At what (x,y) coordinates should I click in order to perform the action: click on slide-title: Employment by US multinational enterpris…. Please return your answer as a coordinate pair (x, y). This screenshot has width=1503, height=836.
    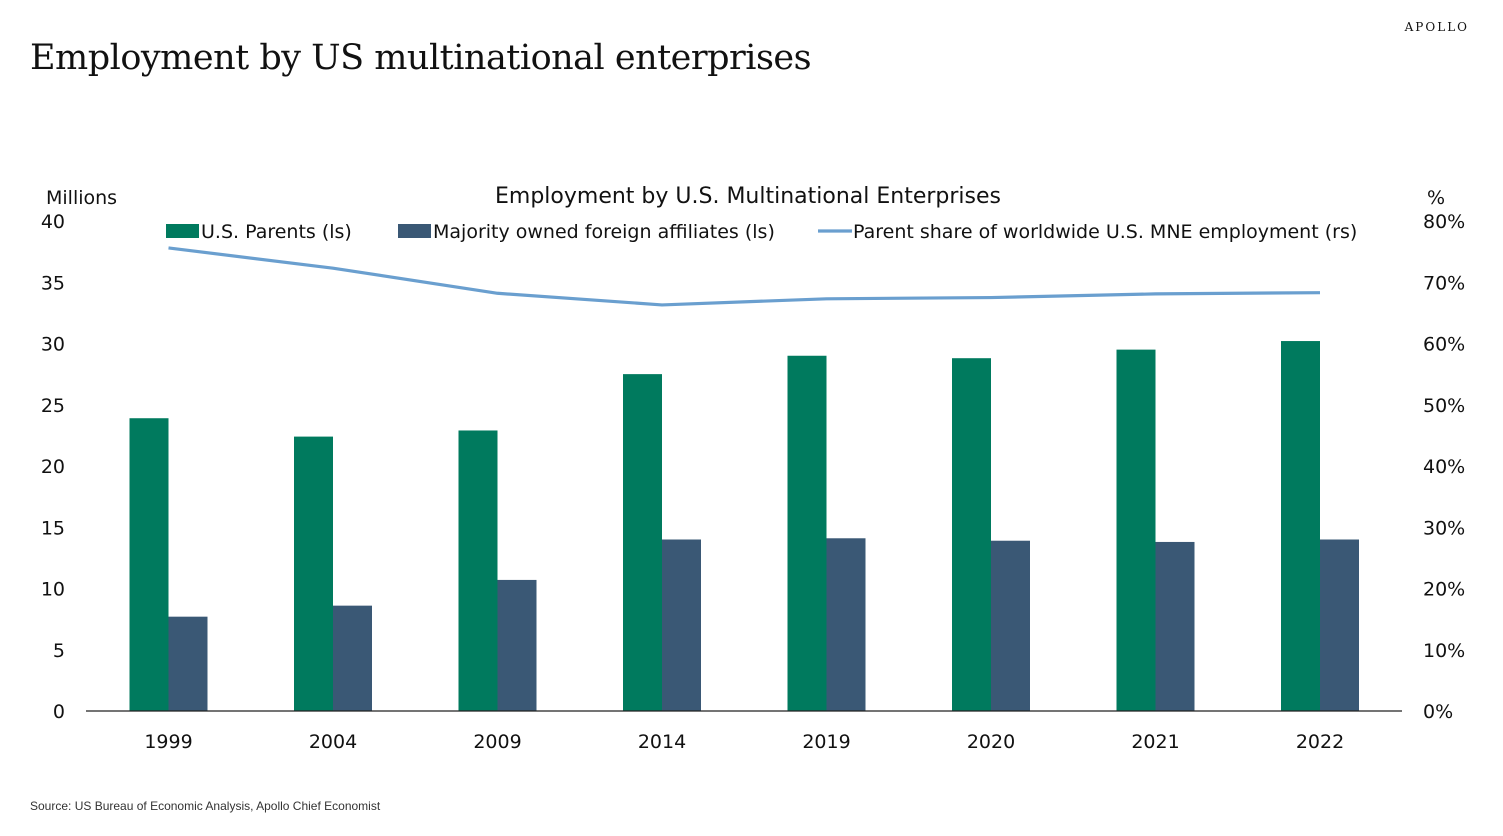
    Looking at the image, I should click on (421, 58).